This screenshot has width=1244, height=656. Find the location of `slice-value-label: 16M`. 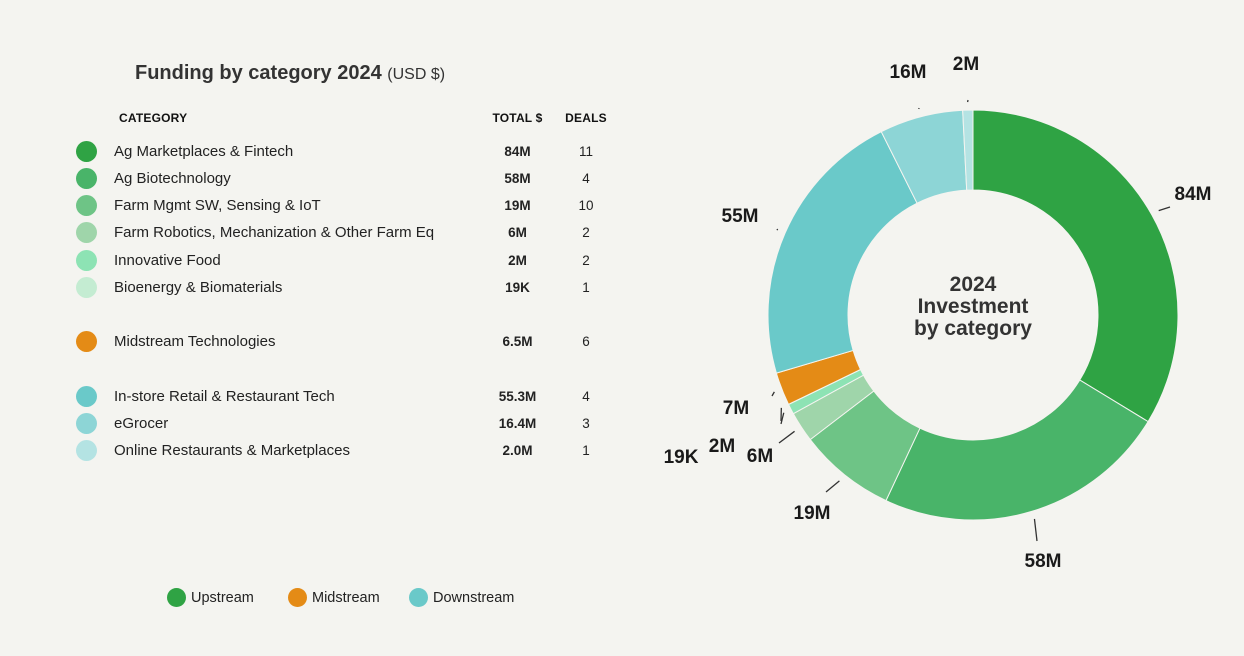

slice-value-label: 16M is located at coordinates (908, 72).